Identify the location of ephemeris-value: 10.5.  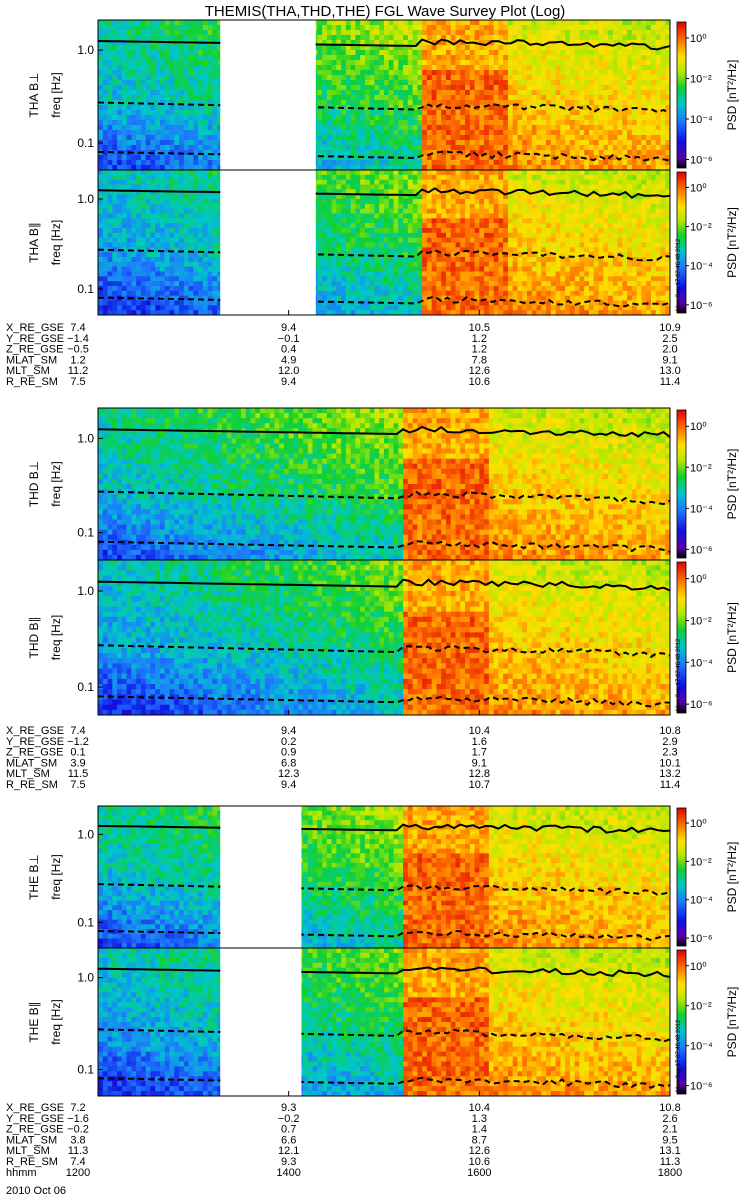
(479, 328).